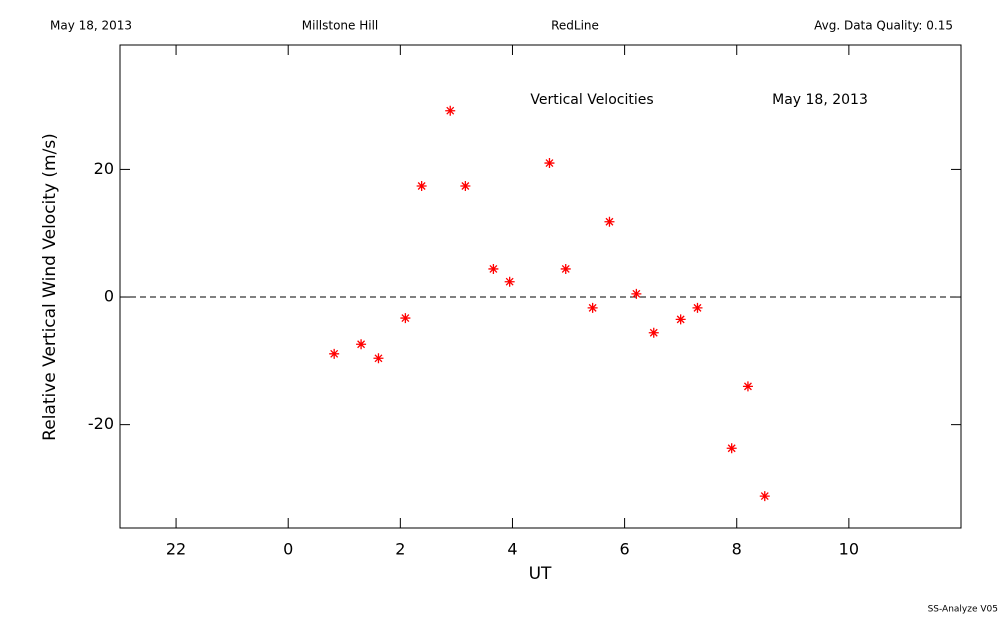 Image resolution: width=1000 pixels, height=625 pixels. What do you see at coordinates (540, 574) in the screenshot?
I see `x-axis-label: UT` at bounding box center [540, 574].